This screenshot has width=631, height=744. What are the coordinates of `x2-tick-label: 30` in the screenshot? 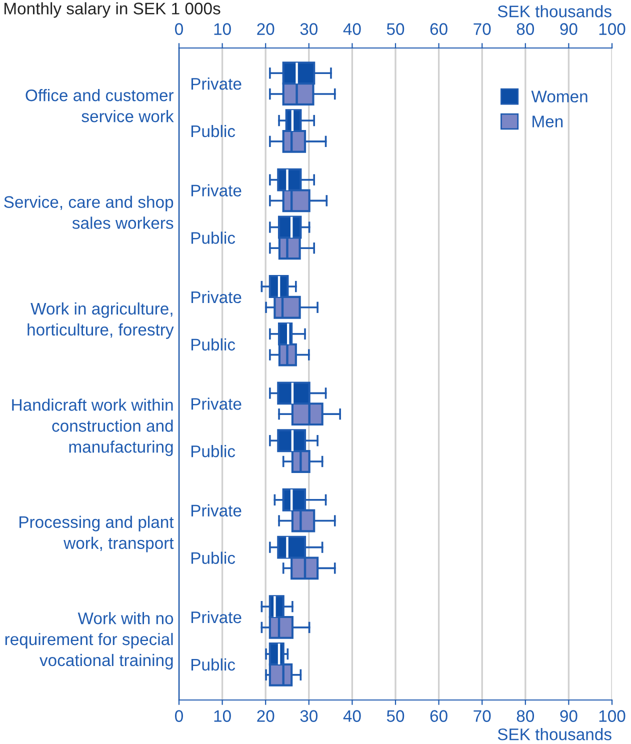 It's located at (309, 29).